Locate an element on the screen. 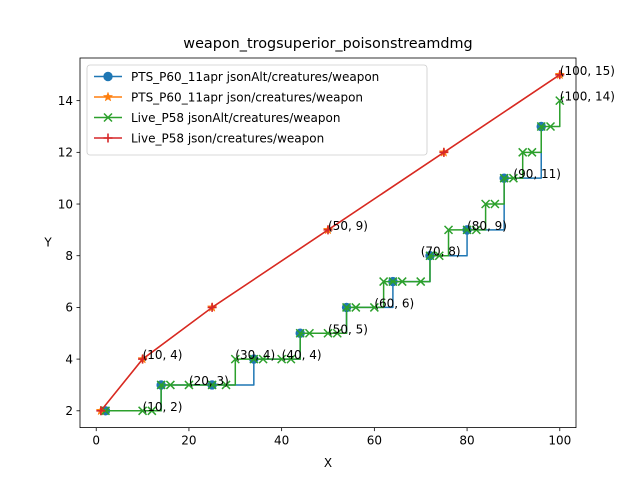 The height and width of the screenshot is (480, 640). legend-label: Live_P58 jsonAlt/creatures/weapon is located at coordinates (235, 118).